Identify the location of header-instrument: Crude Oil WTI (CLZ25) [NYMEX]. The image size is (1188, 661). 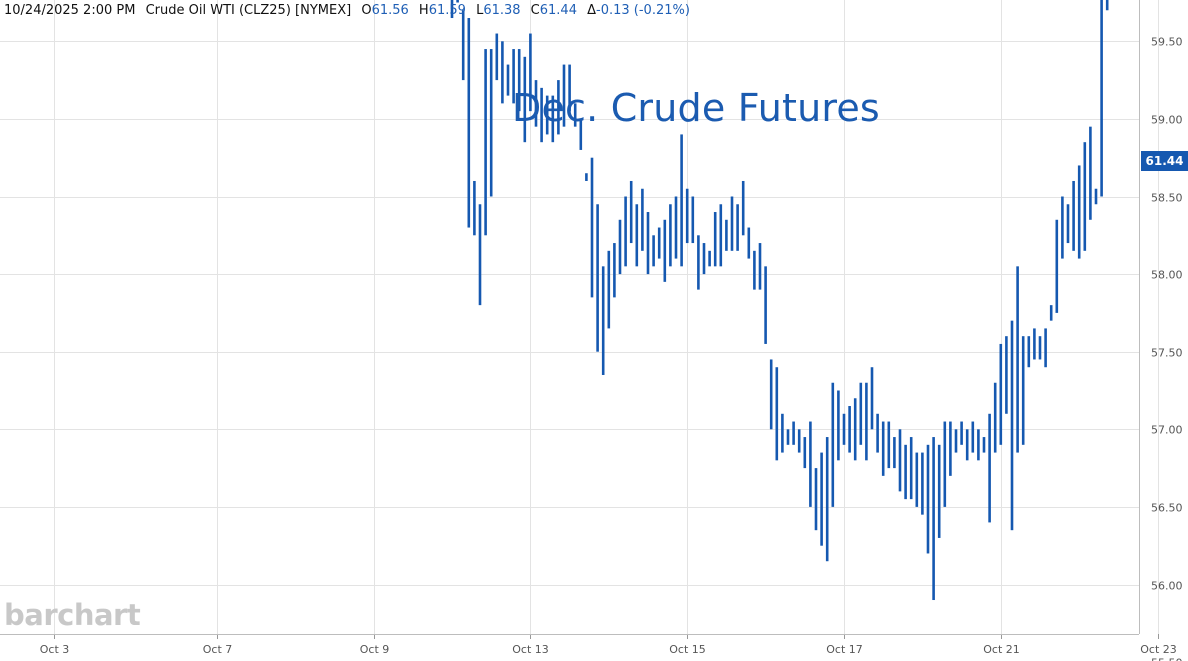
(248, 10).